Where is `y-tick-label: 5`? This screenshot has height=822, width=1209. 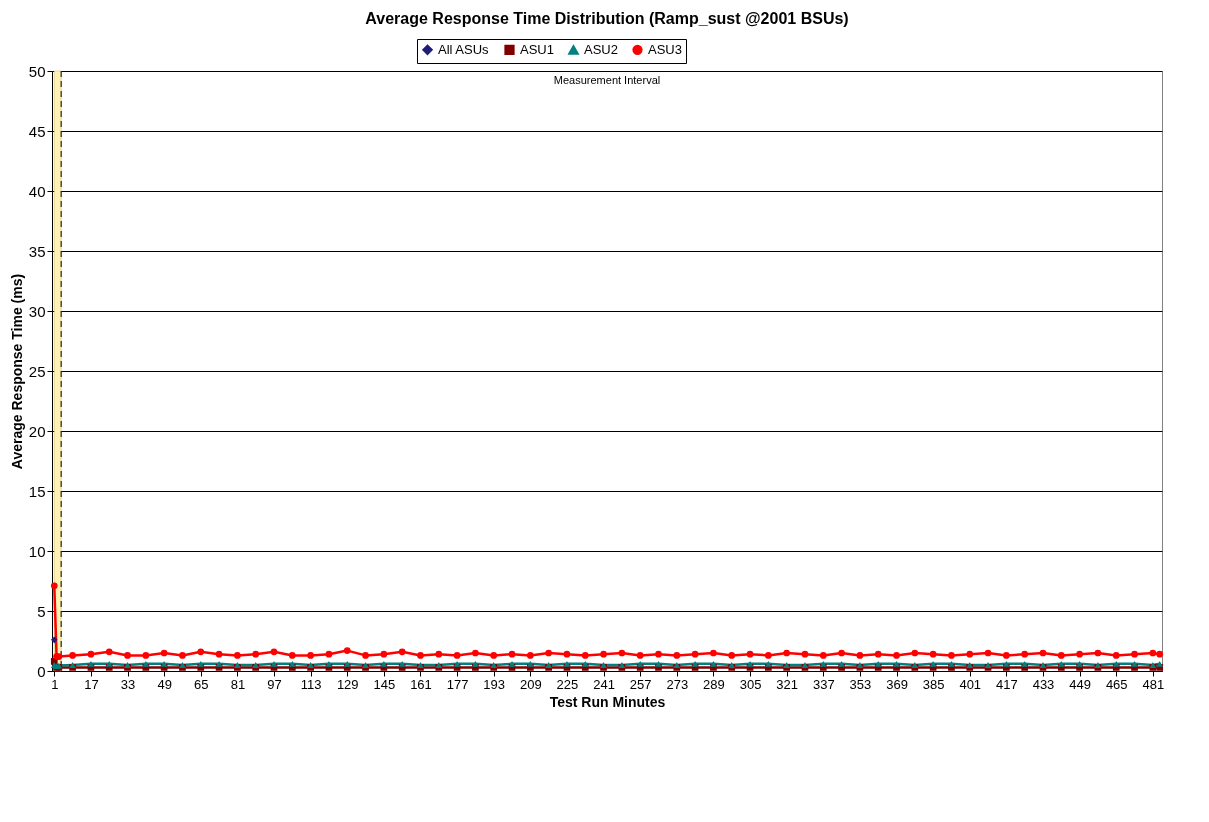 y-tick-label: 5 is located at coordinates (41, 611).